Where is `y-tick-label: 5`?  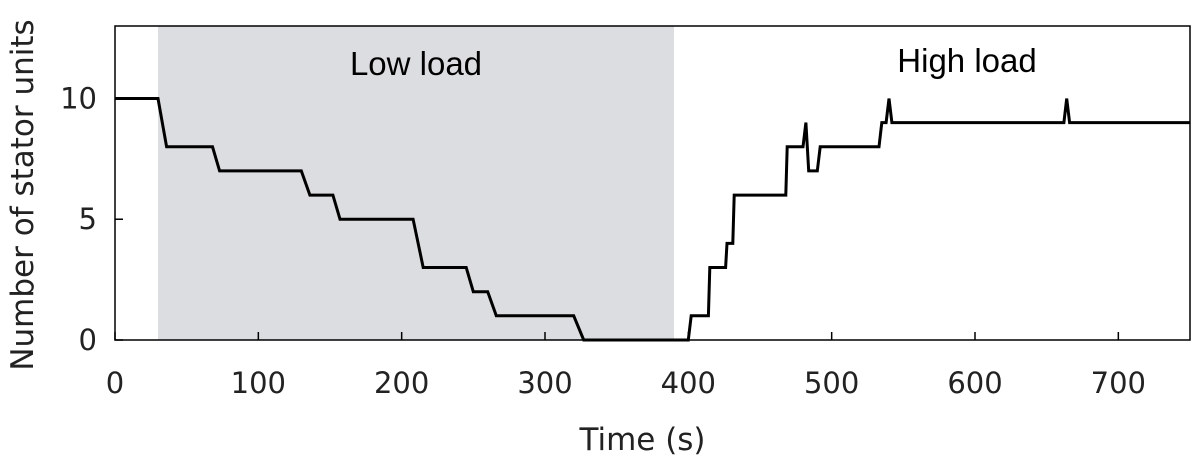 y-tick-label: 5 is located at coordinates (88, 219).